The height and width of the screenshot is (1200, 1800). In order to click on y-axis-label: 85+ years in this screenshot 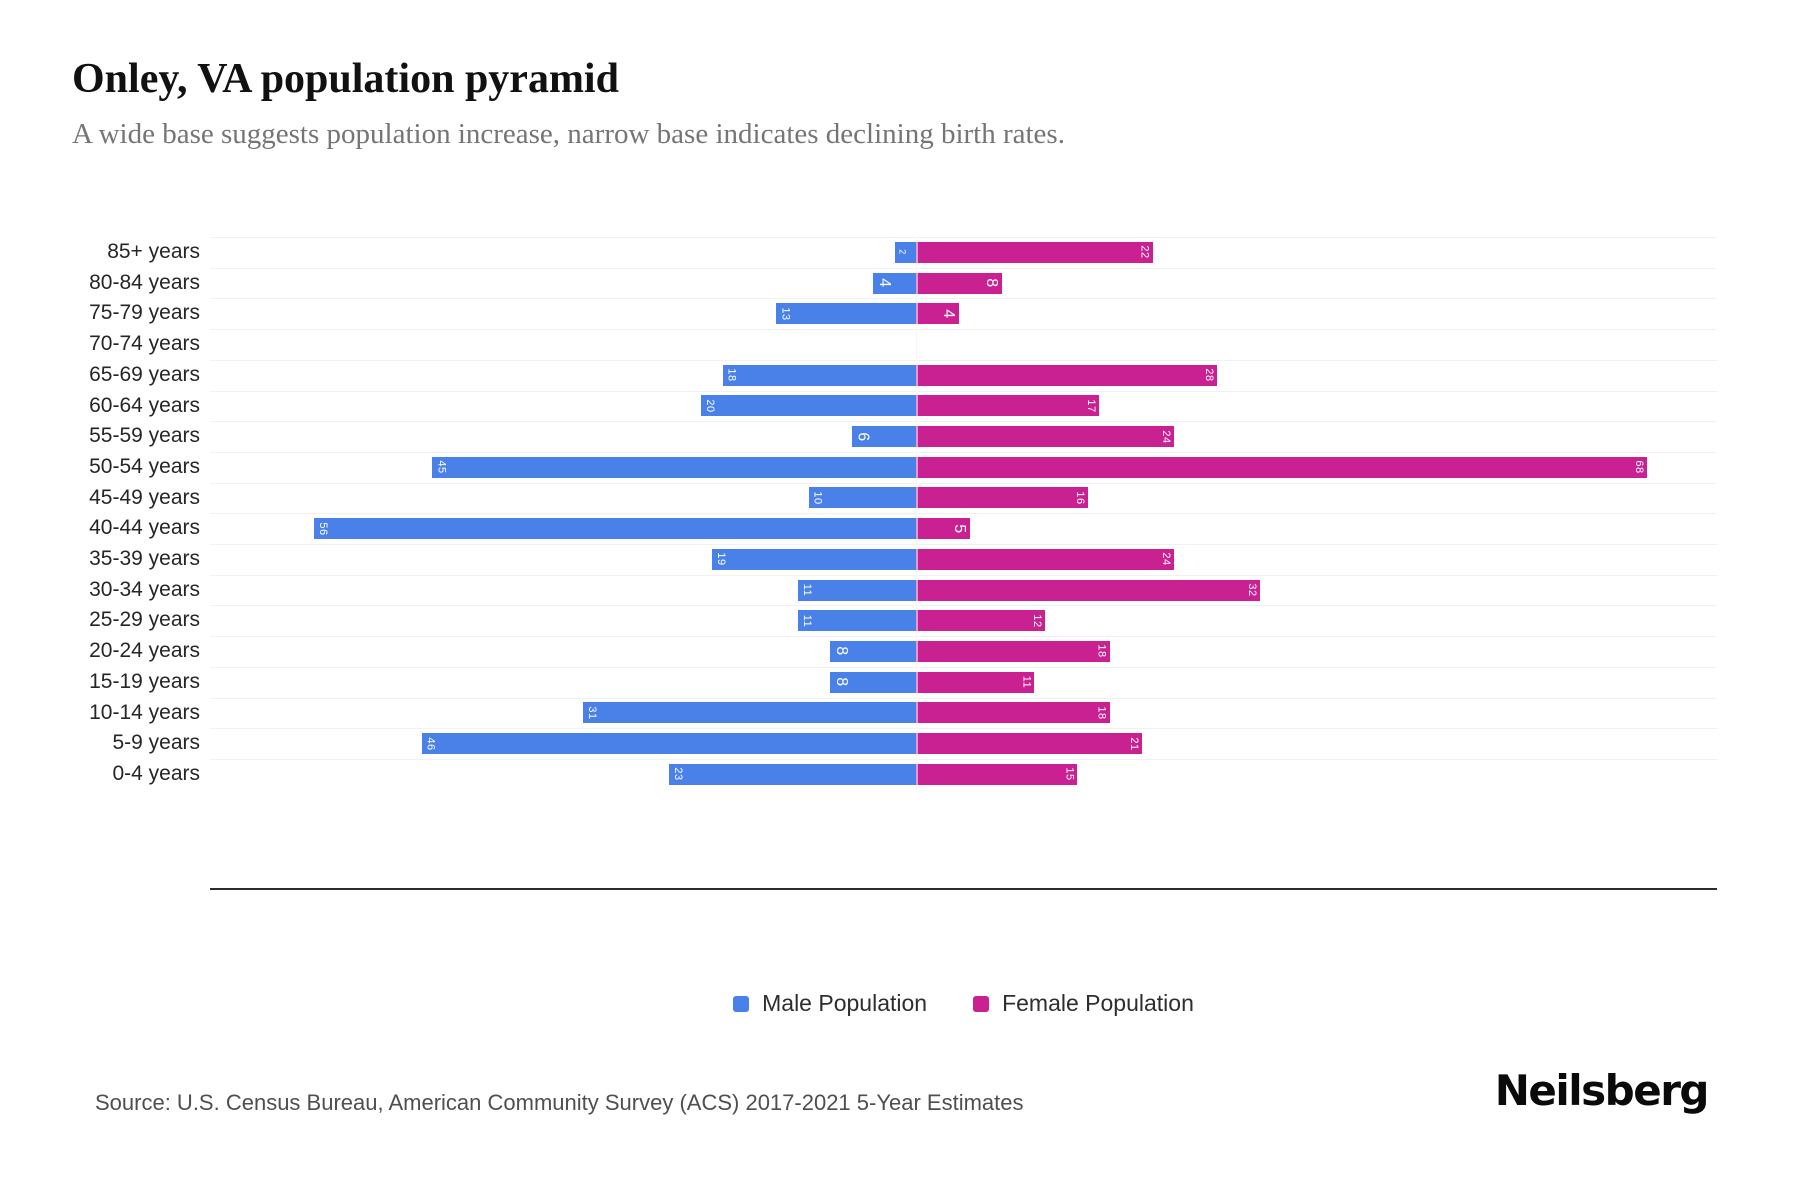, I will do `click(153, 251)`.